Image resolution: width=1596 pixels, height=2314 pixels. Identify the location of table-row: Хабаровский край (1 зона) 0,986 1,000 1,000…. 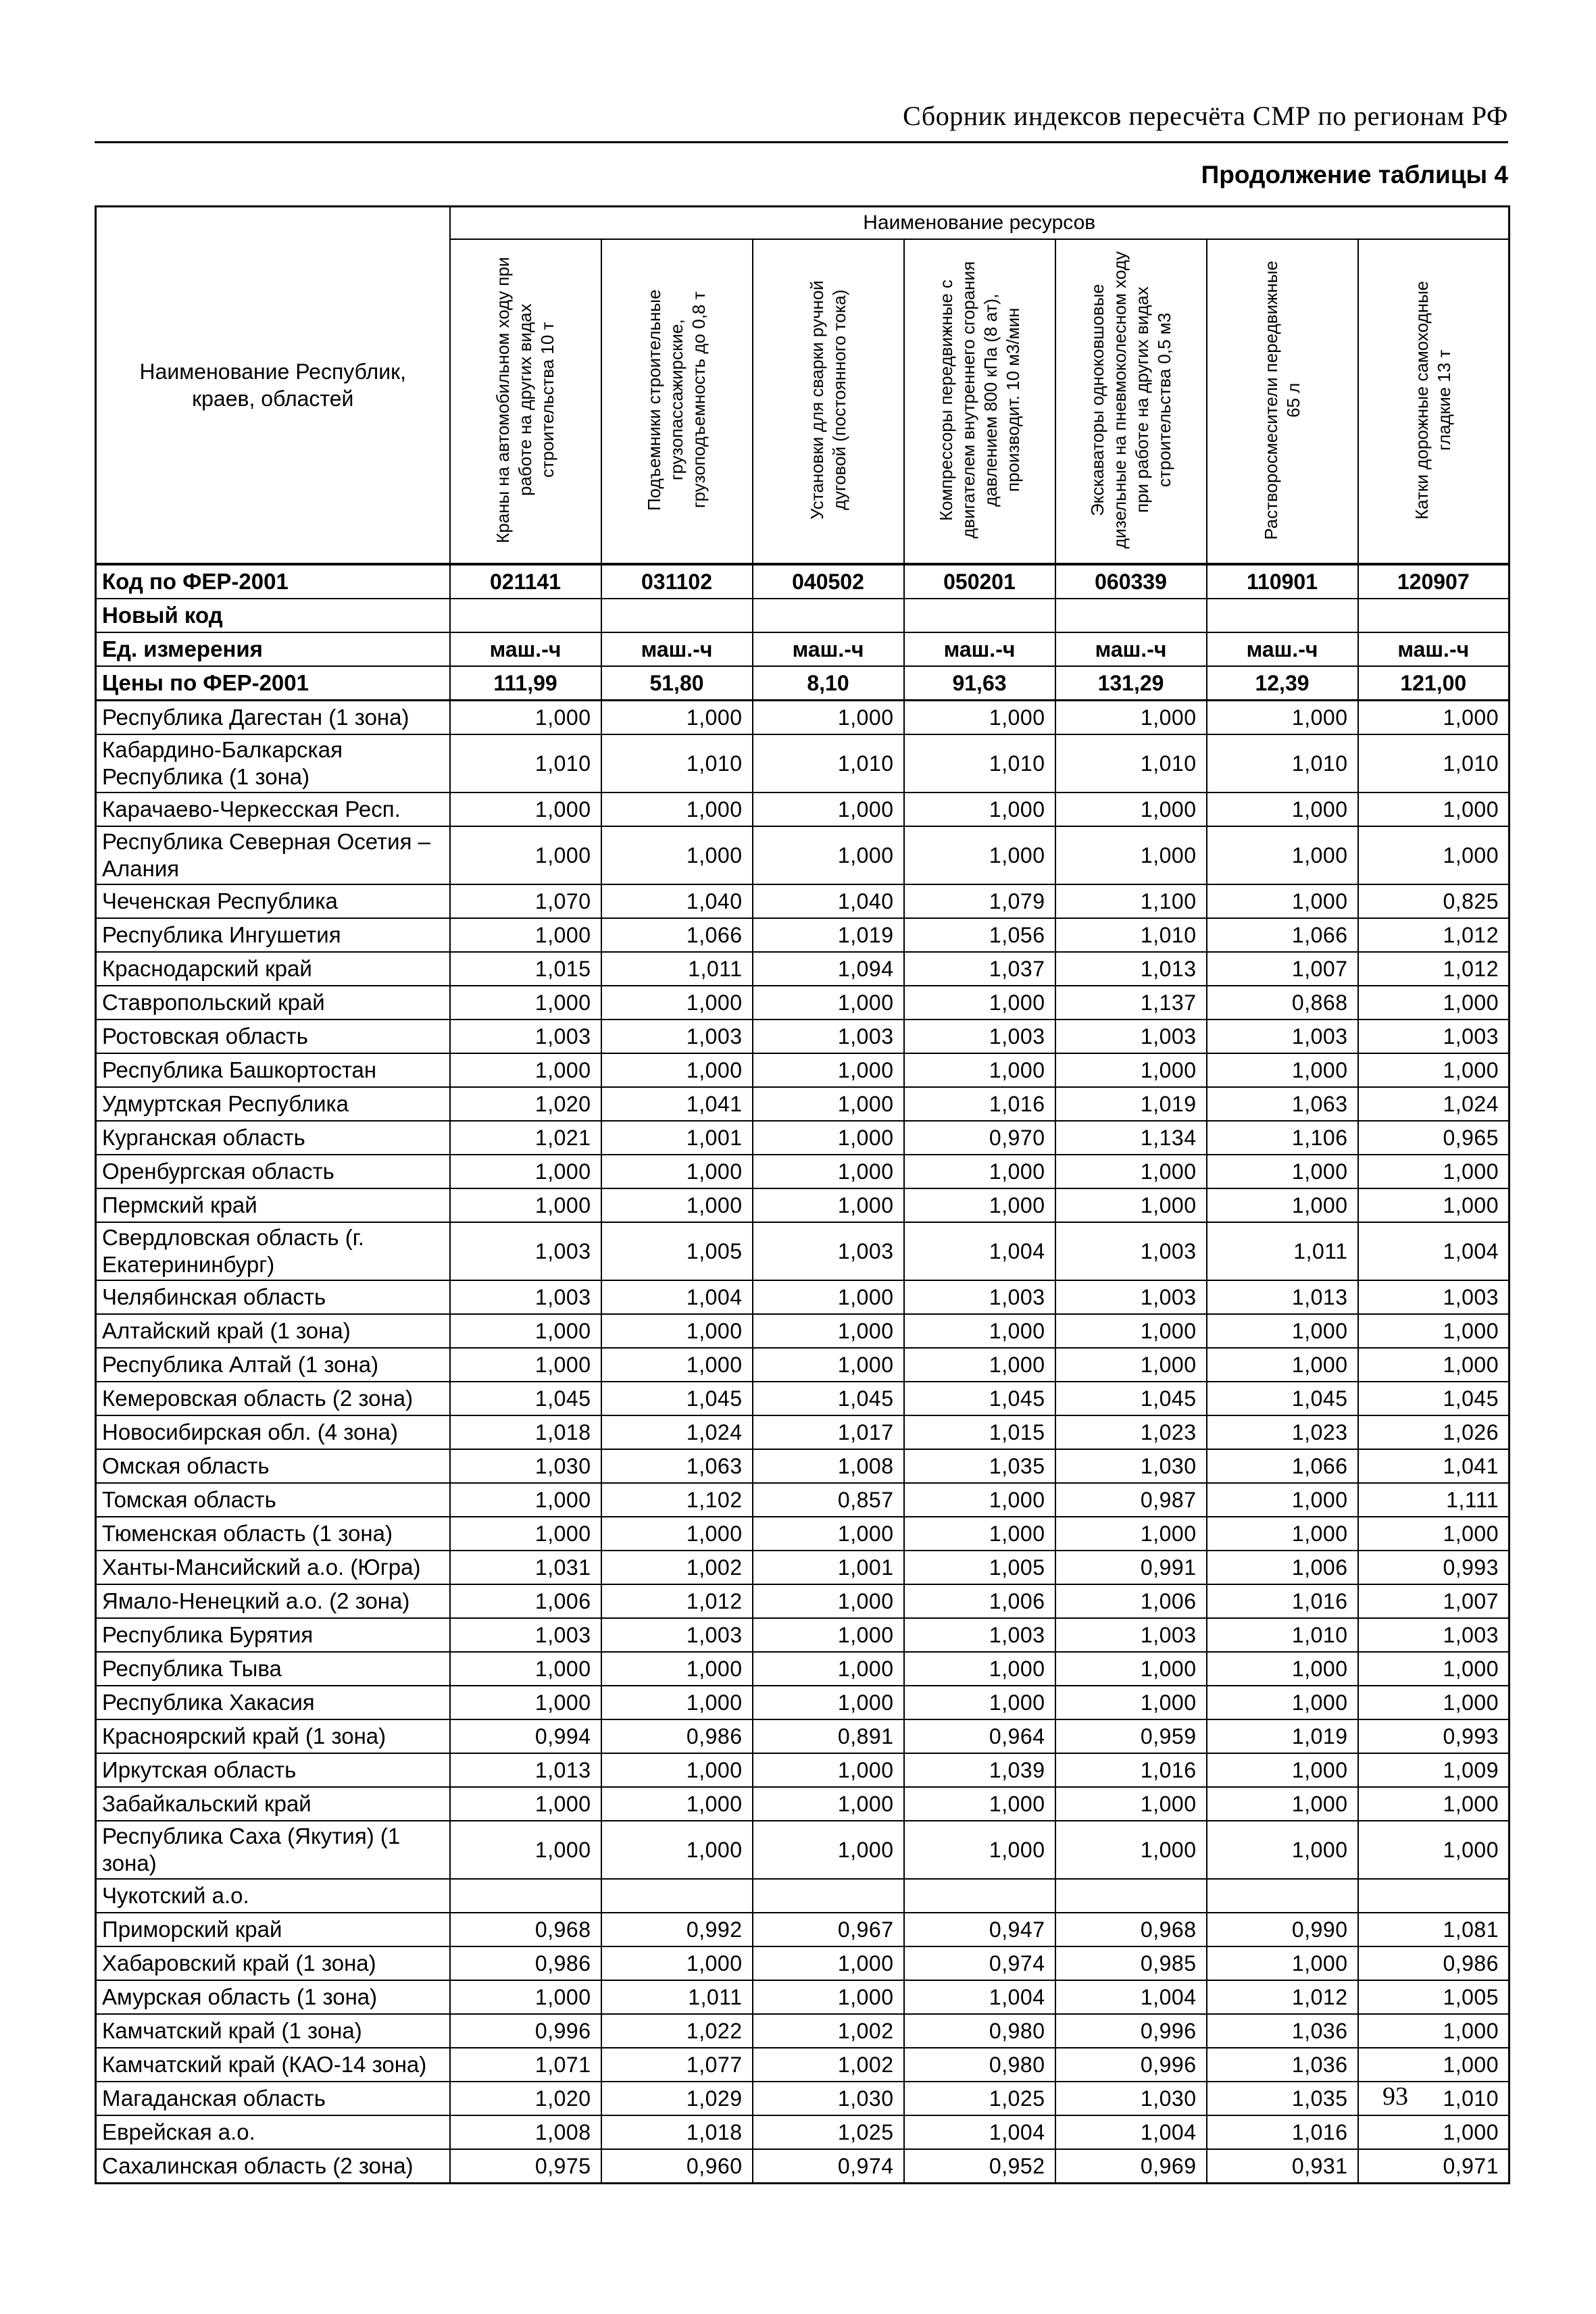
(802, 1964).